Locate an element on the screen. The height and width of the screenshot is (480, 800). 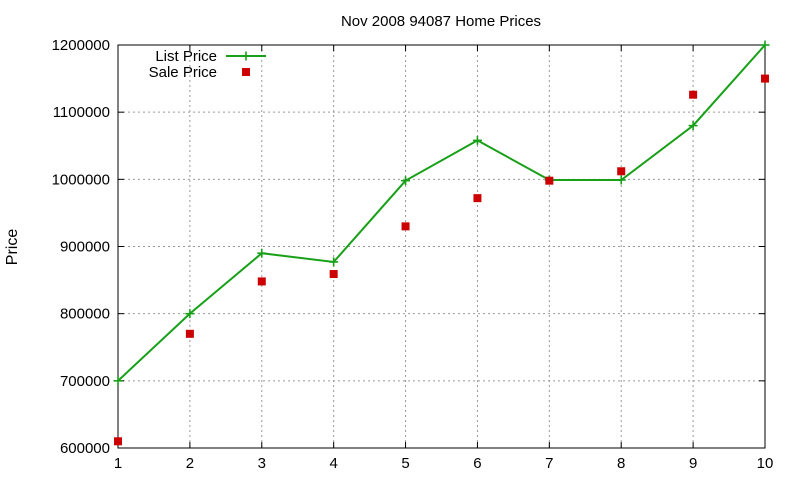
x-tick-label: 3 is located at coordinates (262, 463).